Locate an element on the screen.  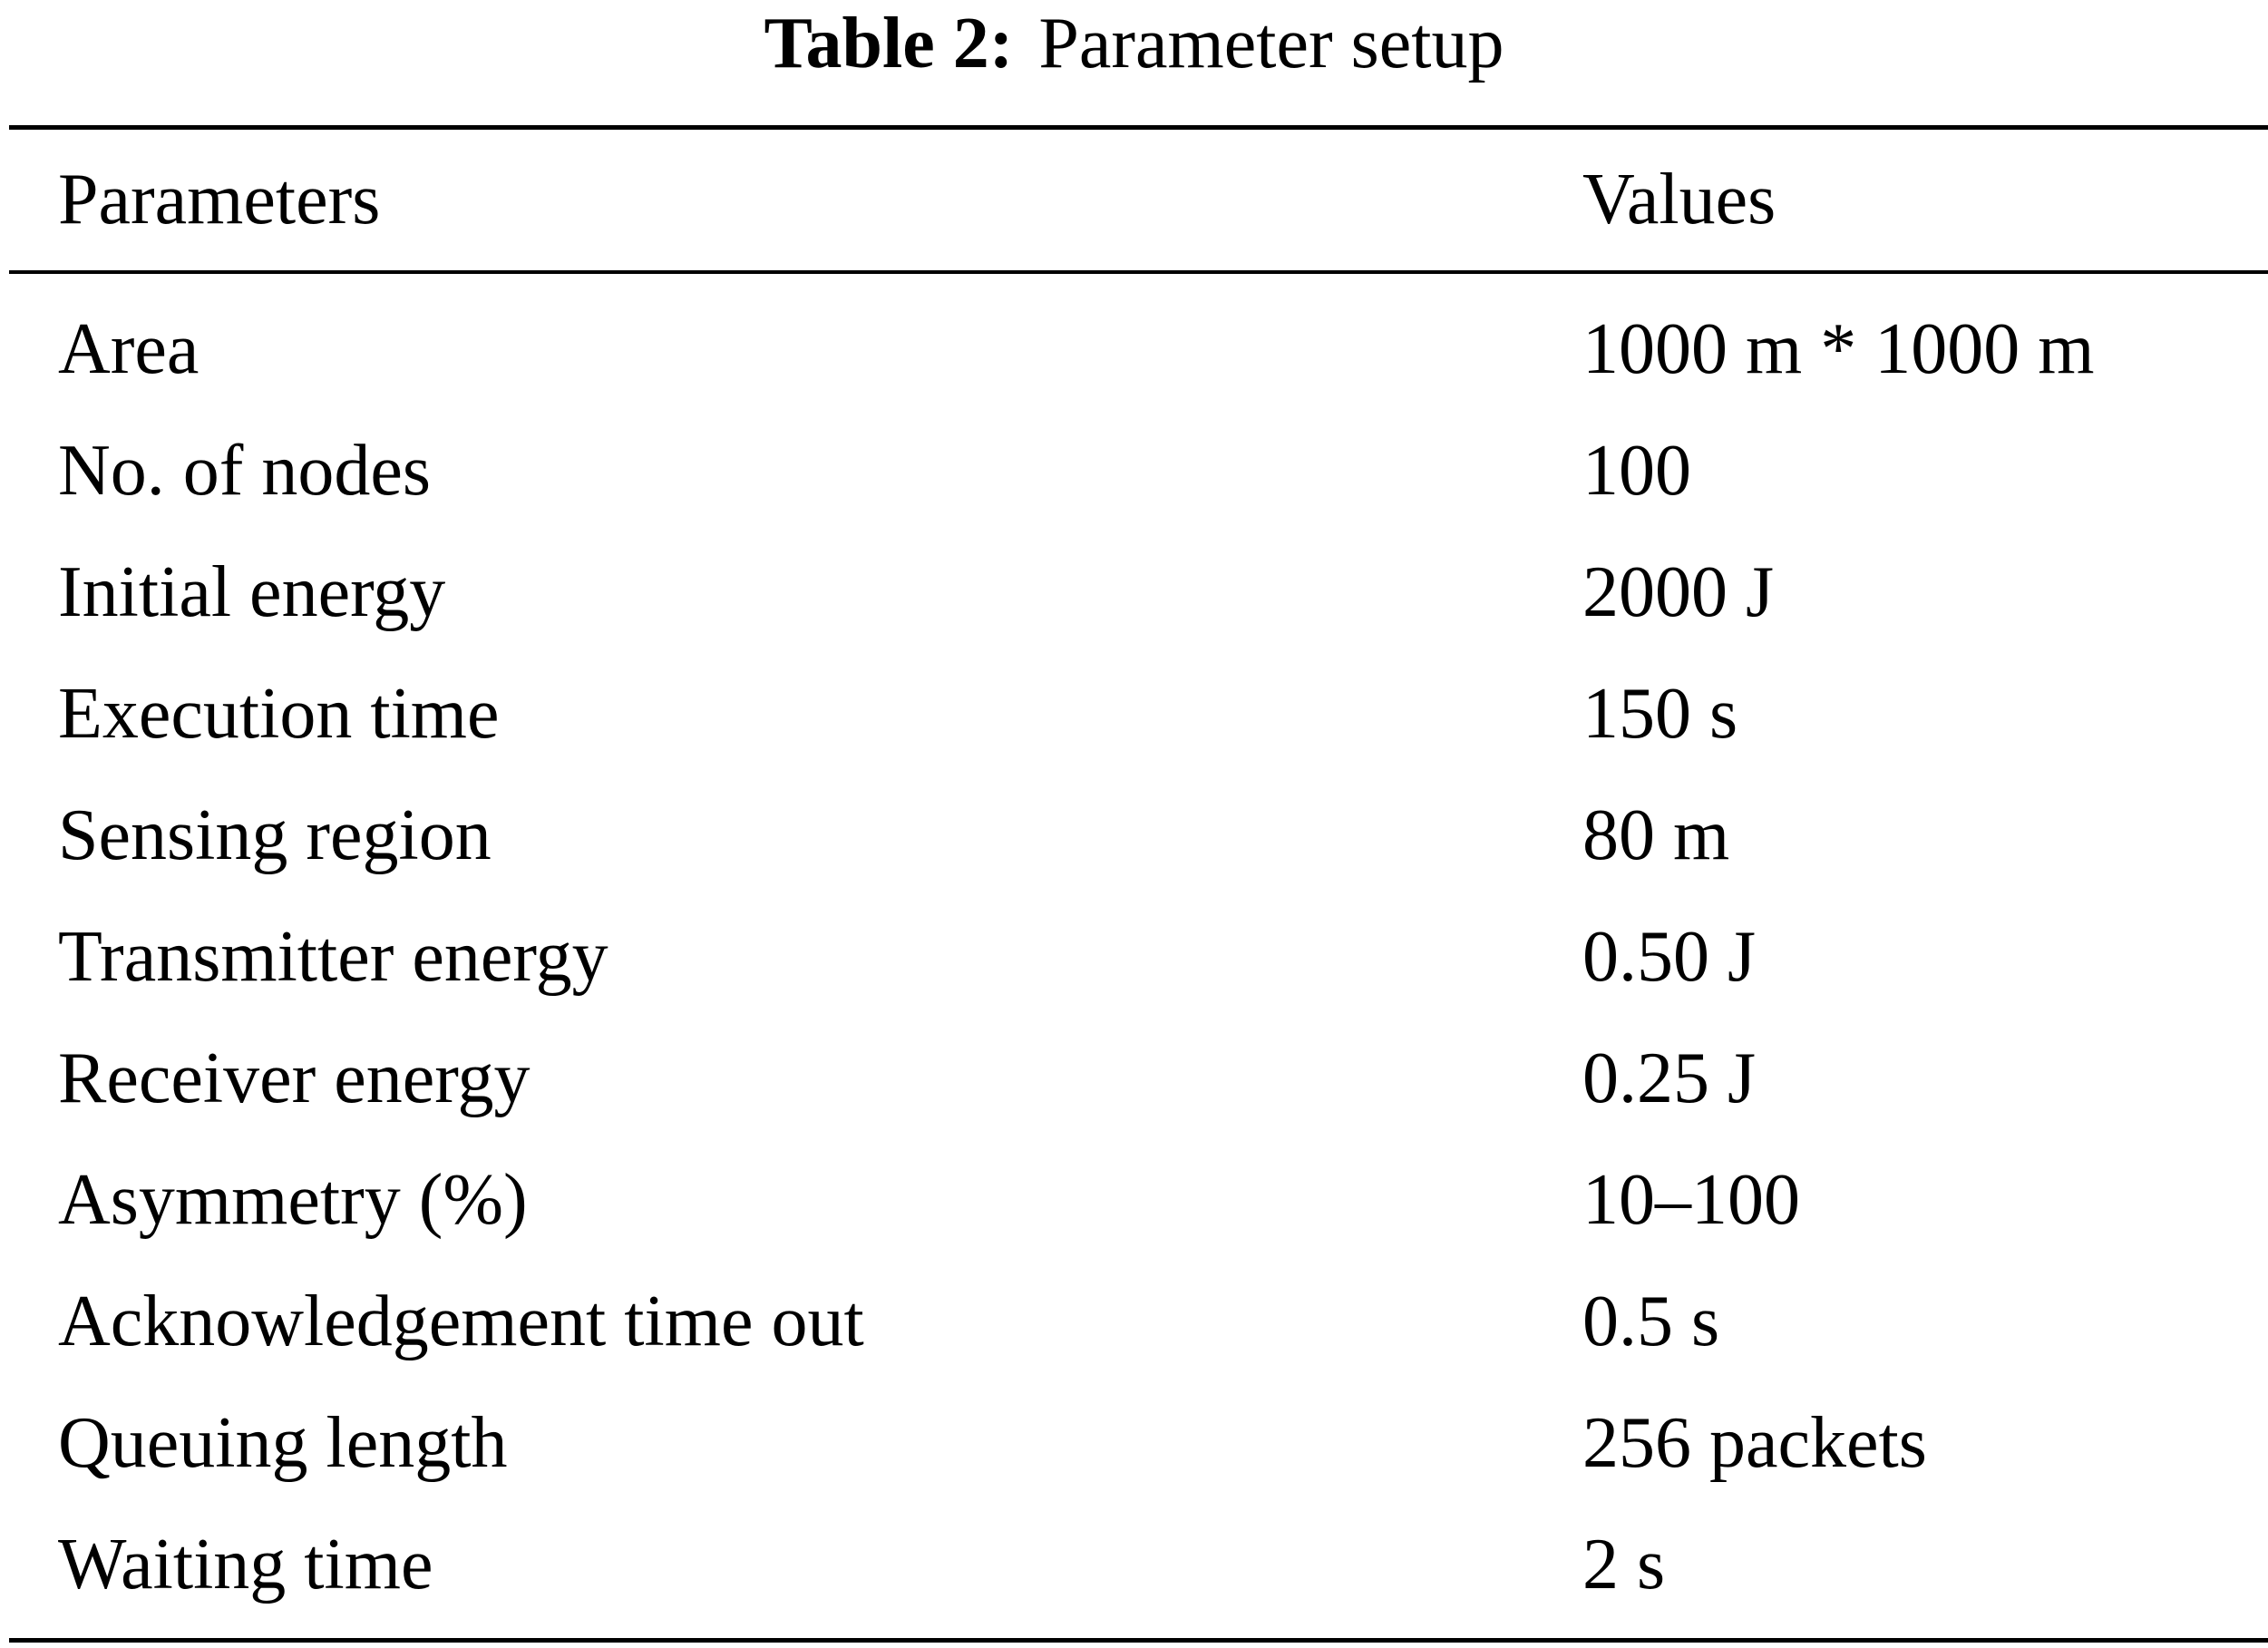
value-cell: 80 m is located at coordinates (1656, 835).